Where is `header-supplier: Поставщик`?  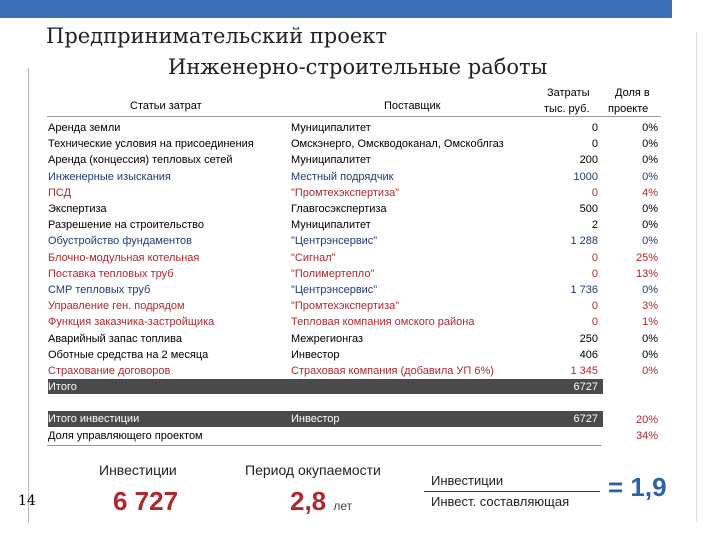 header-supplier: Поставщик is located at coordinates (412, 106).